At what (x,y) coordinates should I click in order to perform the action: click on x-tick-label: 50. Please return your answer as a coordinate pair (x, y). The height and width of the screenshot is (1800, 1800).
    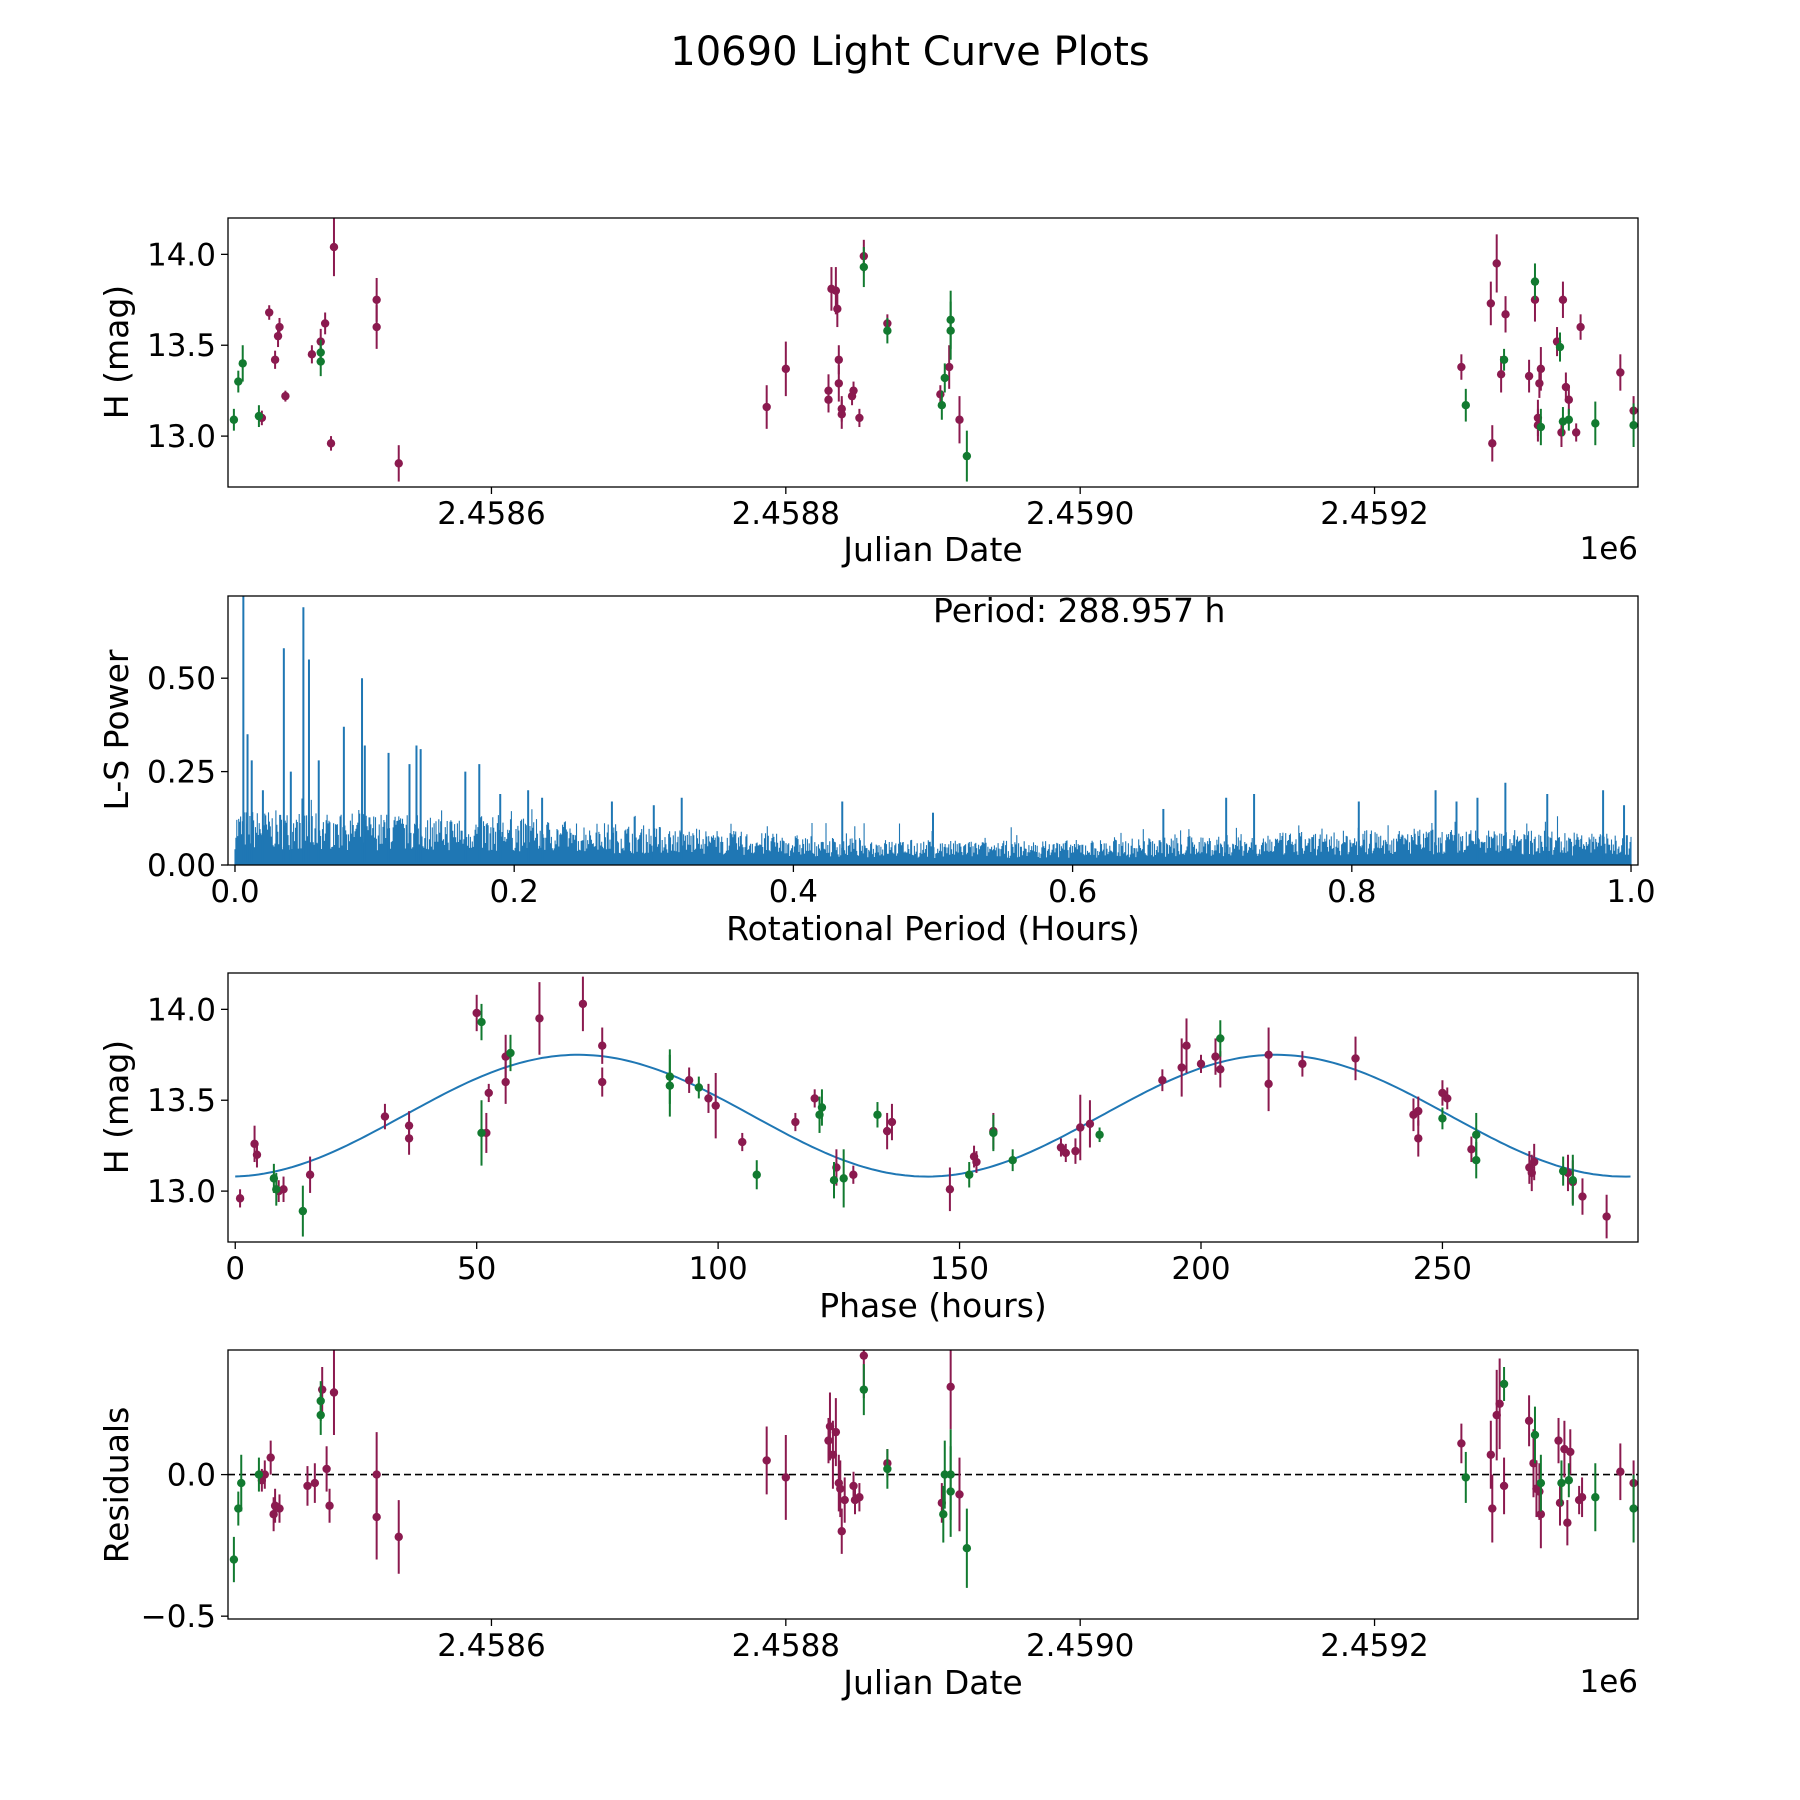
    Looking at the image, I should click on (476, 1269).